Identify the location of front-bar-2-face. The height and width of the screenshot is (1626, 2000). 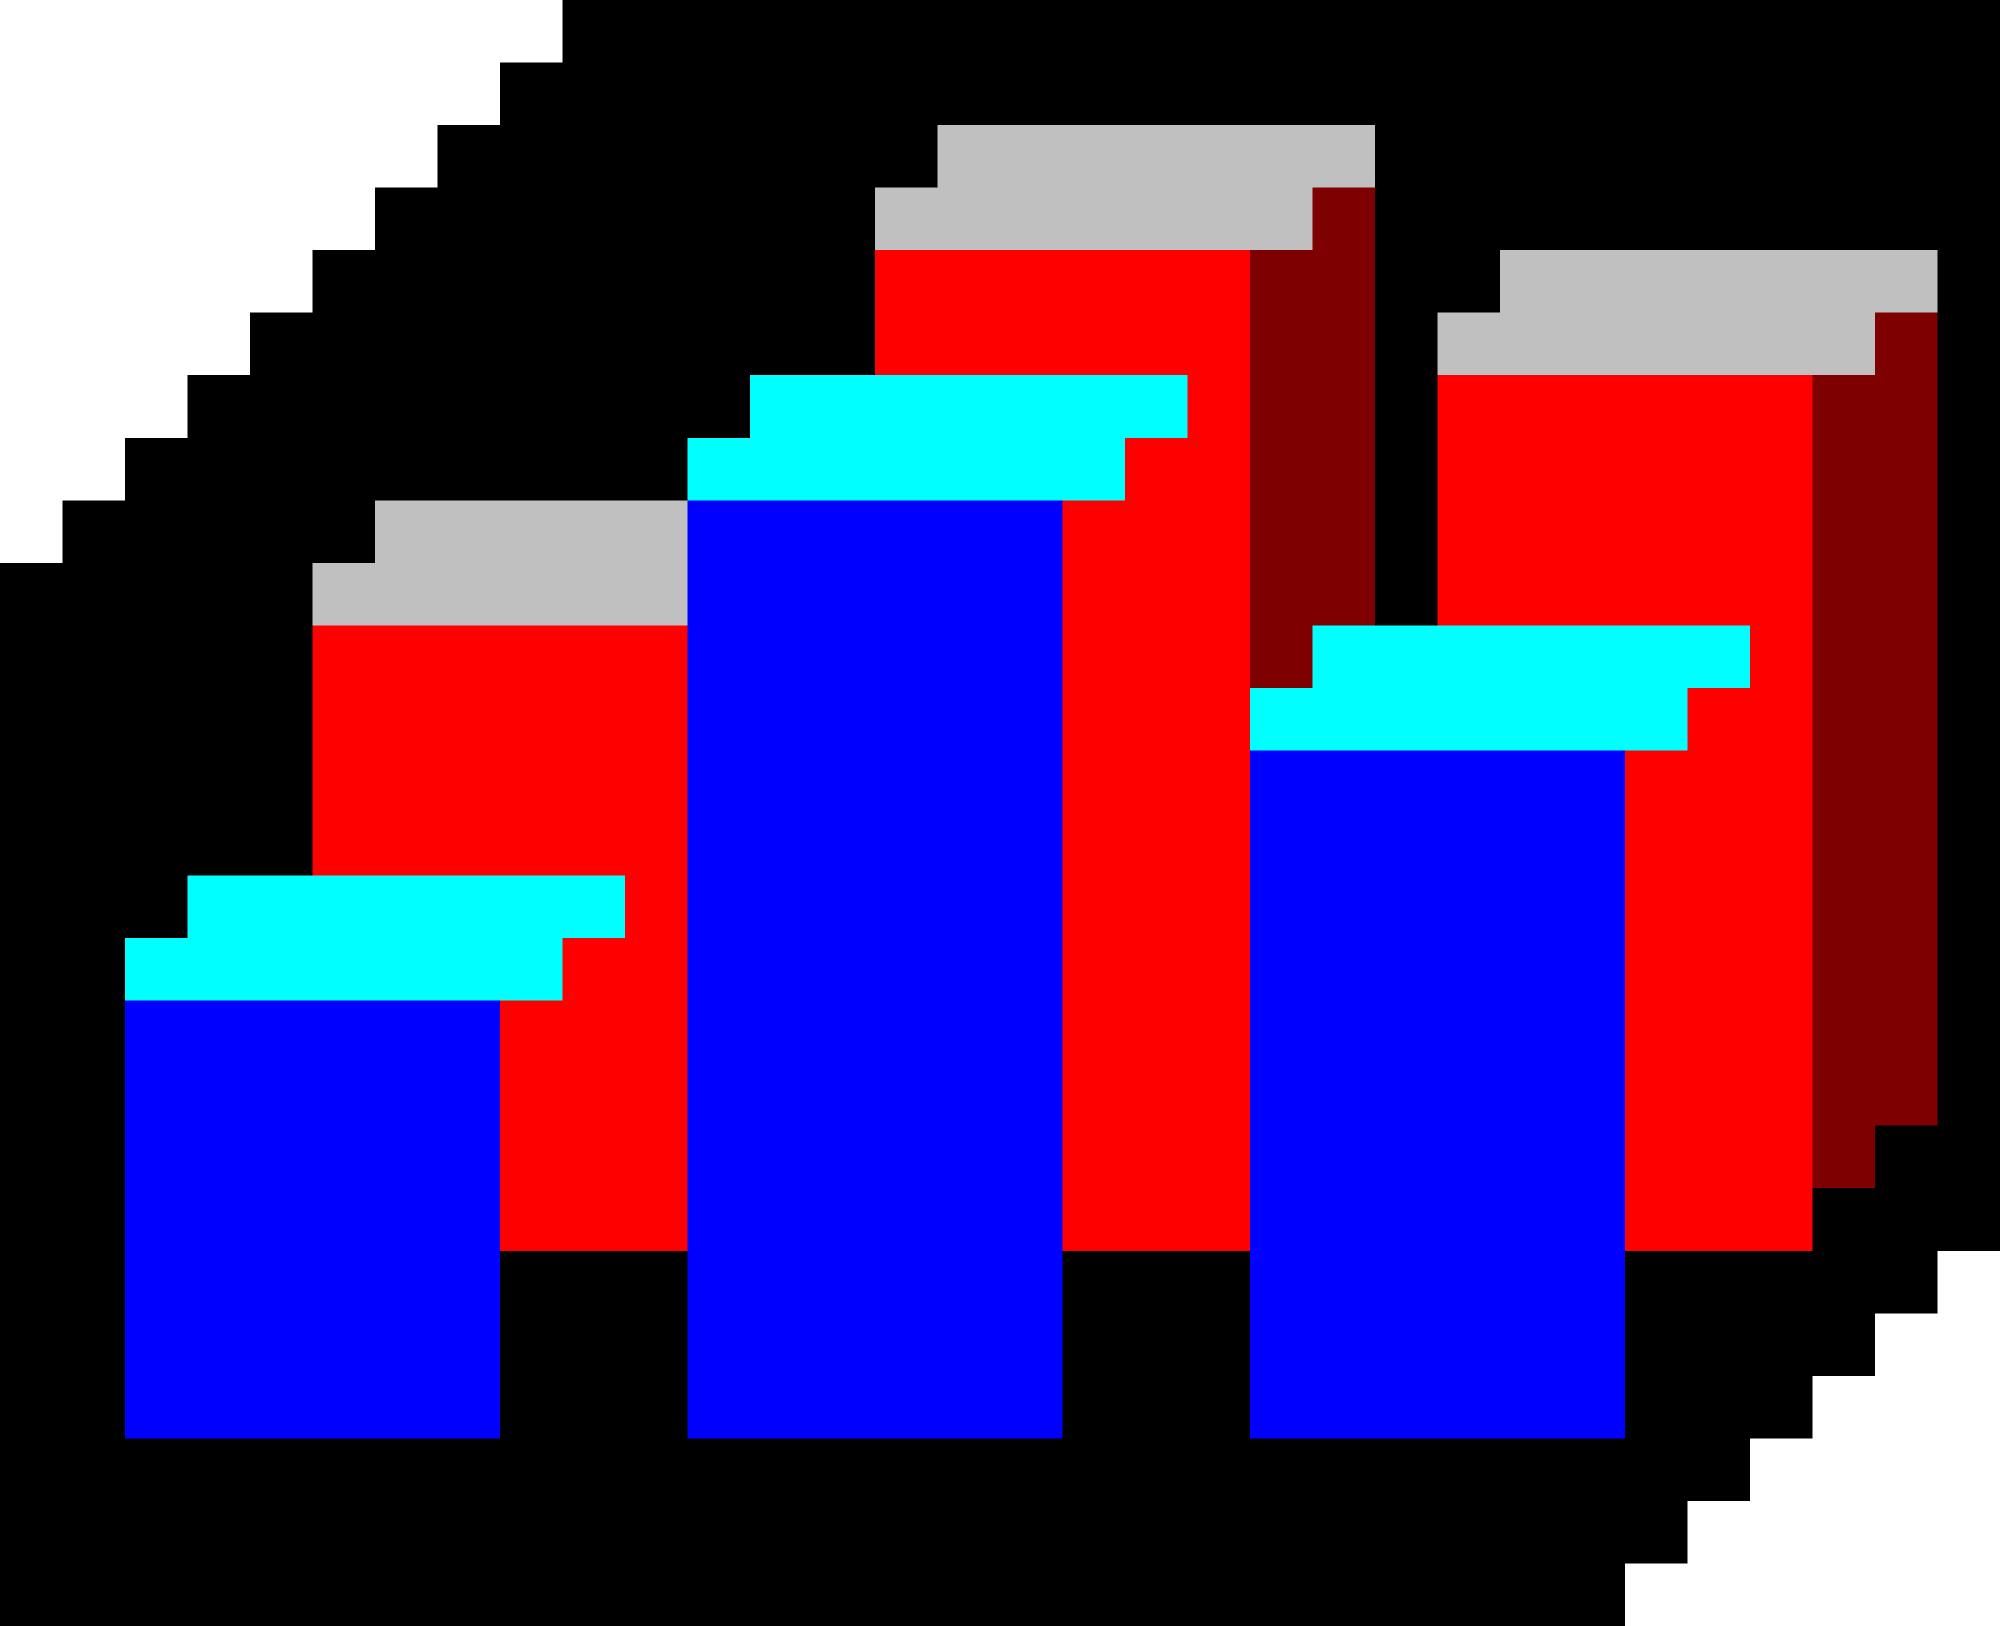
(875, 969).